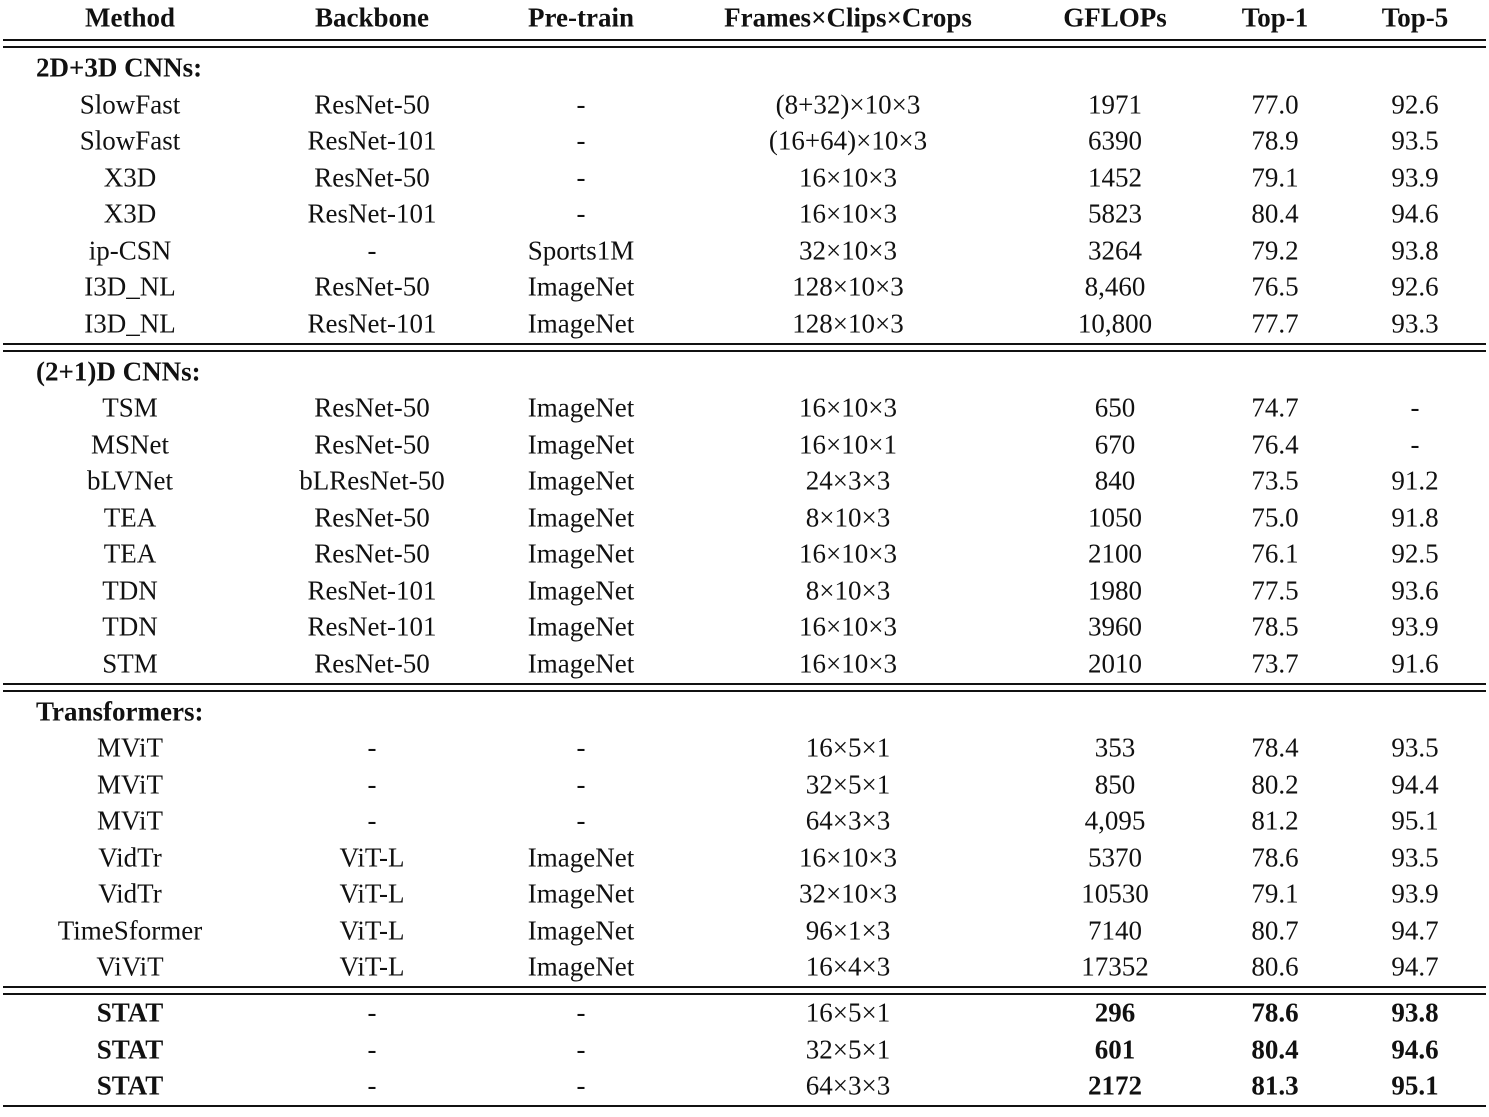 The image size is (1489, 1117). What do you see at coordinates (1275, 553) in the screenshot?
I see `cell: 76.1` at bounding box center [1275, 553].